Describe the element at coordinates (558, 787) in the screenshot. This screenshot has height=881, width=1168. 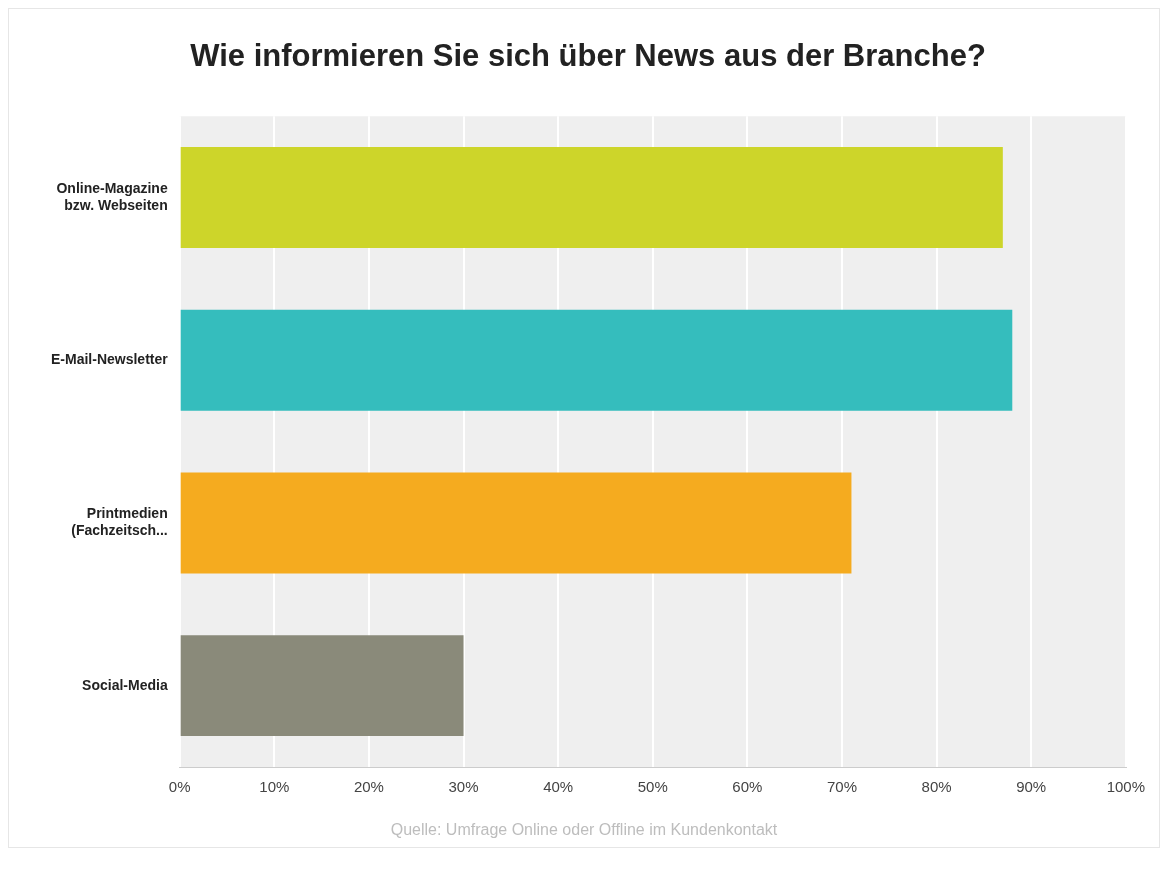
I see `x-tick-label: 40%` at that location.